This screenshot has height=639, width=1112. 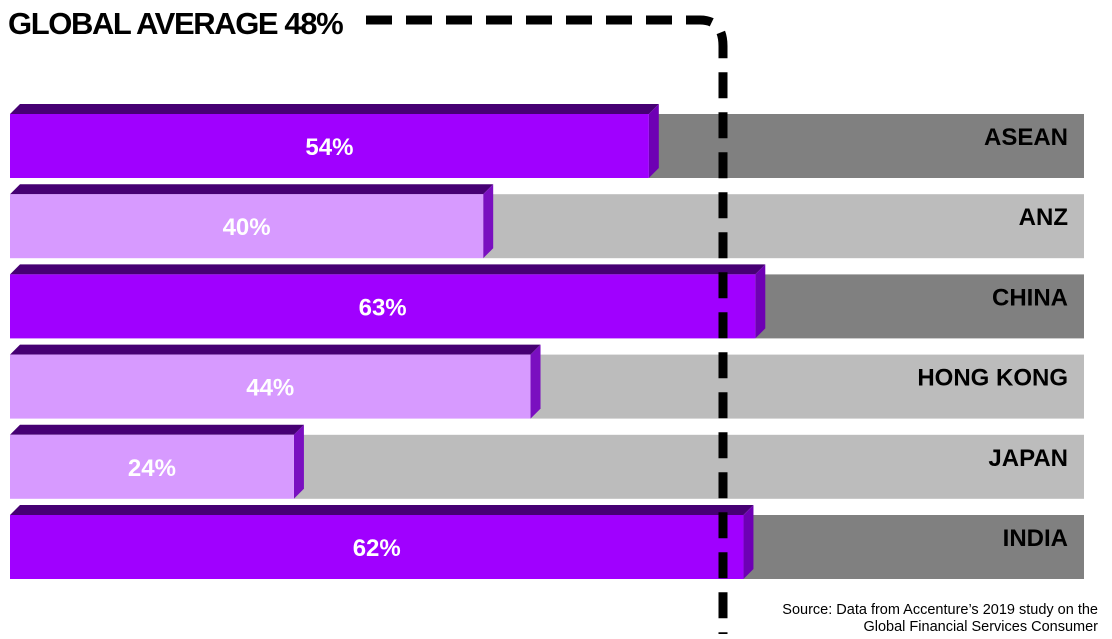 I want to click on value-label-anz: 40%, so click(x=247, y=227).